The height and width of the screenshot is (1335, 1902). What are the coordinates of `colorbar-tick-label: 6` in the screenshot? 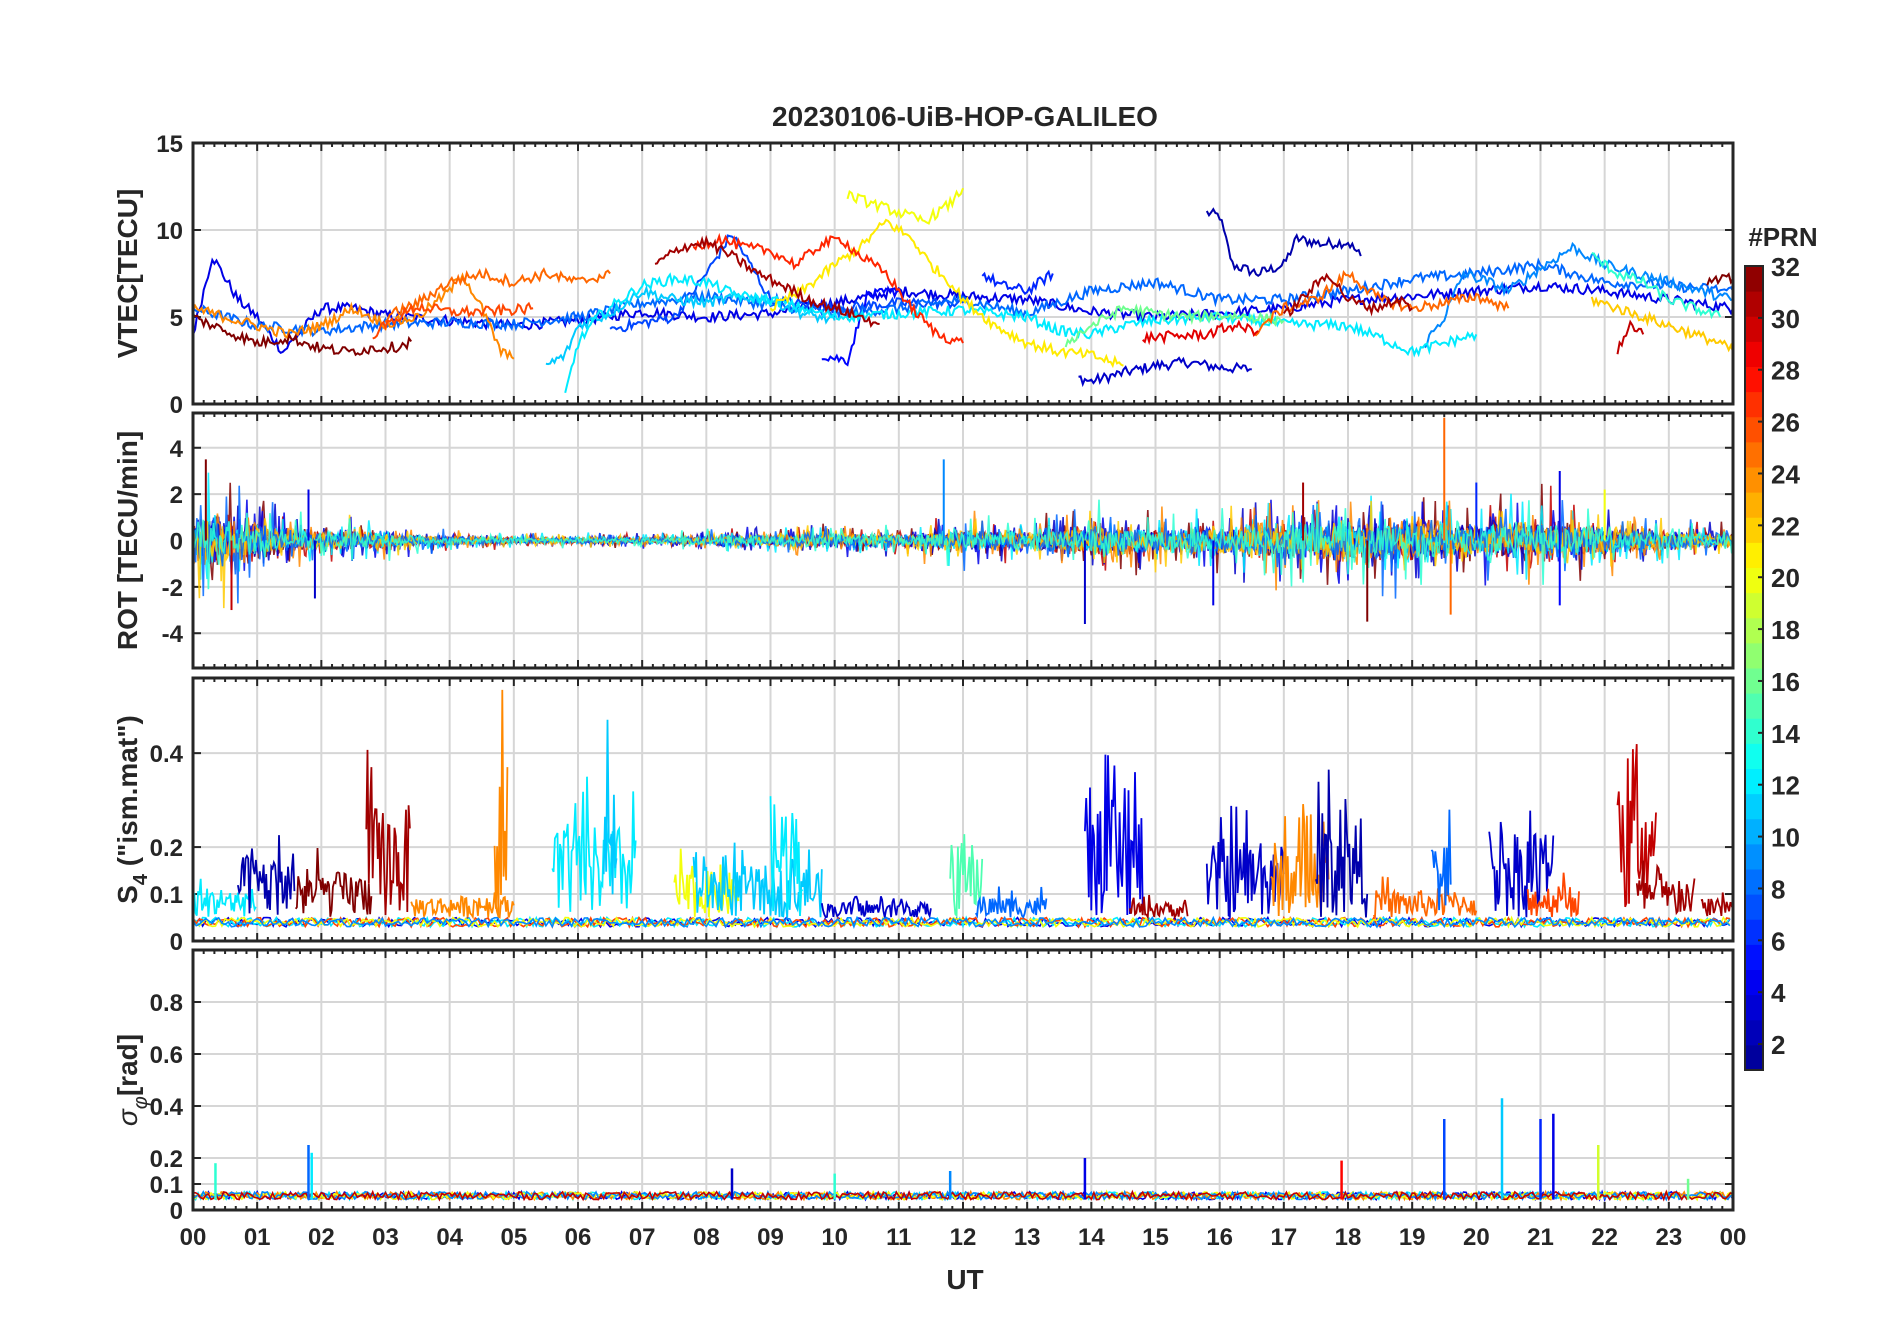 It's located at (1778, 941).